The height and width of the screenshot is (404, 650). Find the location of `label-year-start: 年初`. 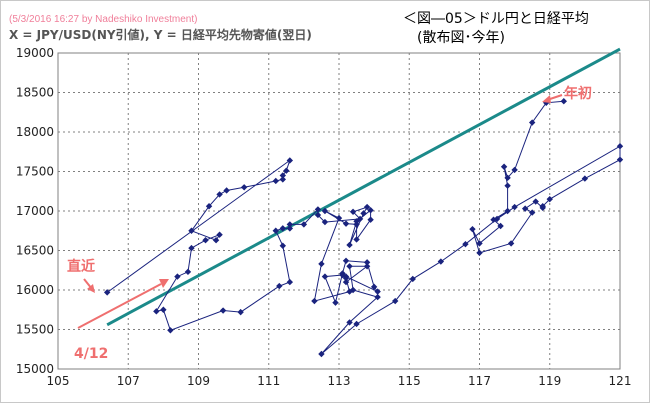

label-year-start: 年初 is located at coordinates (578, 93).